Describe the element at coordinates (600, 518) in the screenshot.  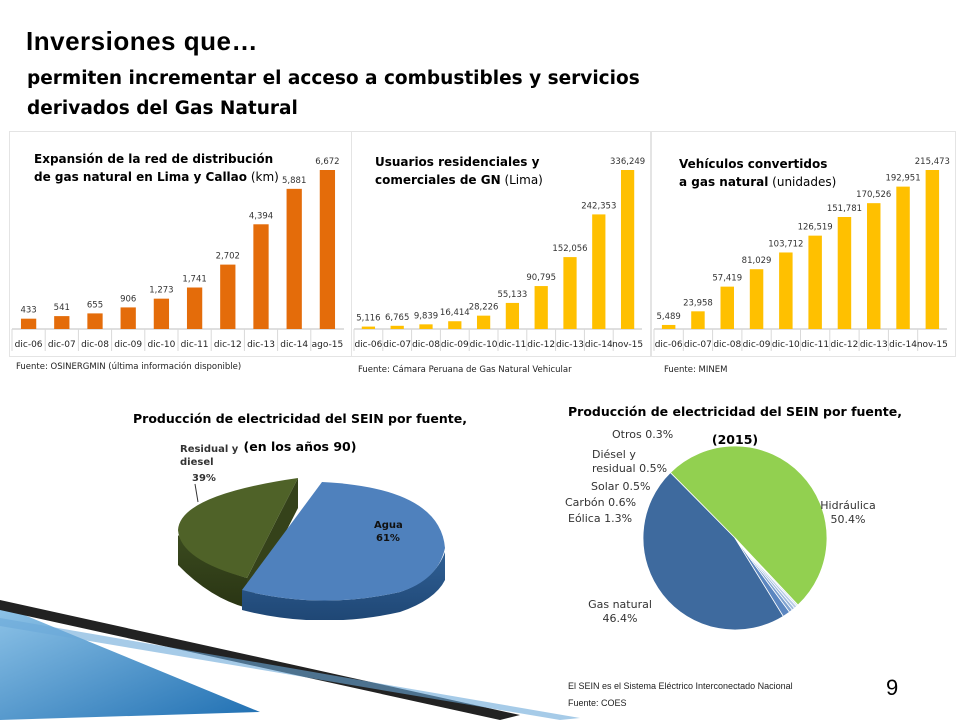
I see `pie-2015-label: Eólica 1.3%` at that location.